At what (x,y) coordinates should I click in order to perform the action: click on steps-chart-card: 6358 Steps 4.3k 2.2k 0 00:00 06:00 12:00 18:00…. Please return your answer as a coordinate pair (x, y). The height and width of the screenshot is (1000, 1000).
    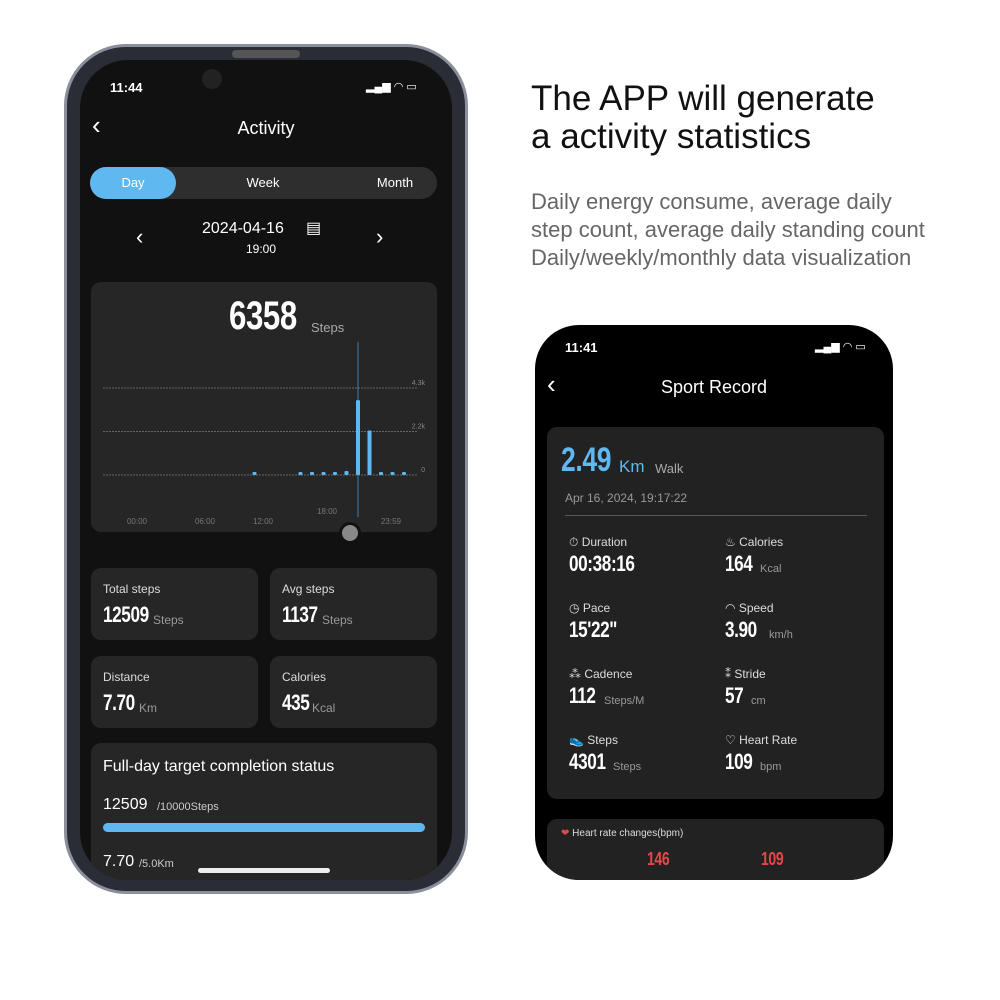
    Looking at the image, I should click on (264, 407).